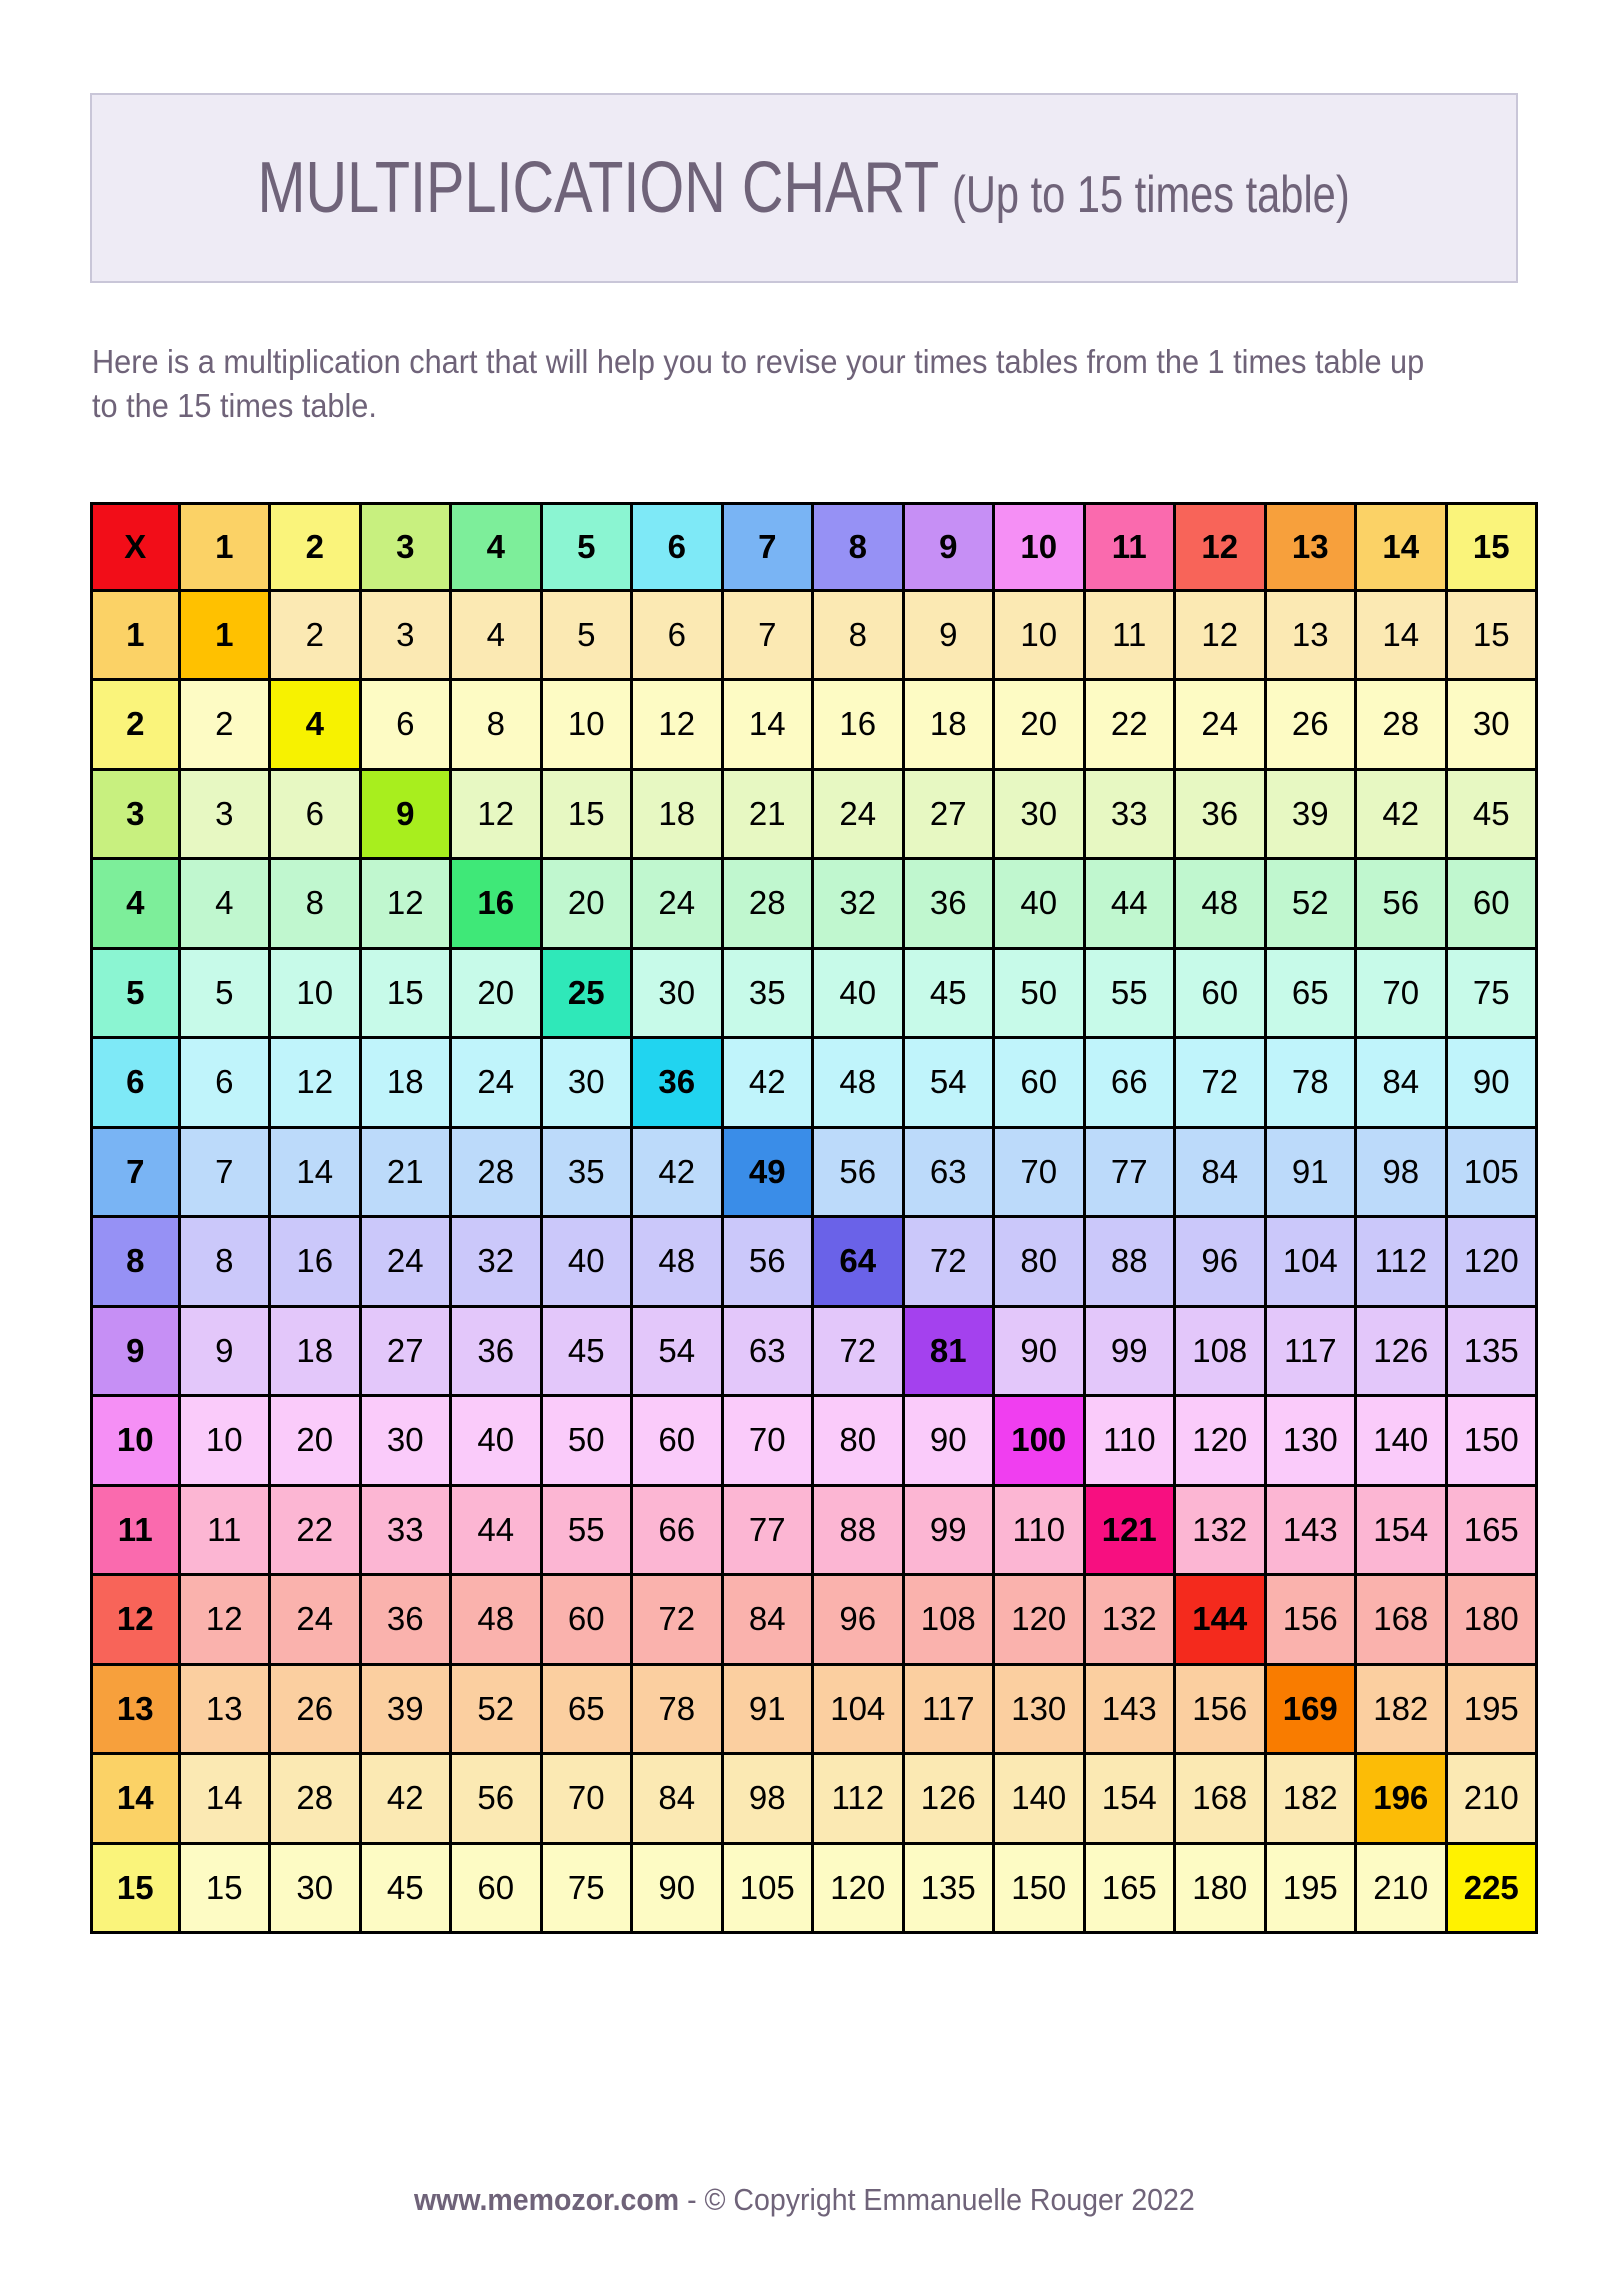 This screenshot has width=1608, height=2274. Describe the element at coordinates (1492, 1621) in the screenshot. I see `product-cell: 180` at that location.